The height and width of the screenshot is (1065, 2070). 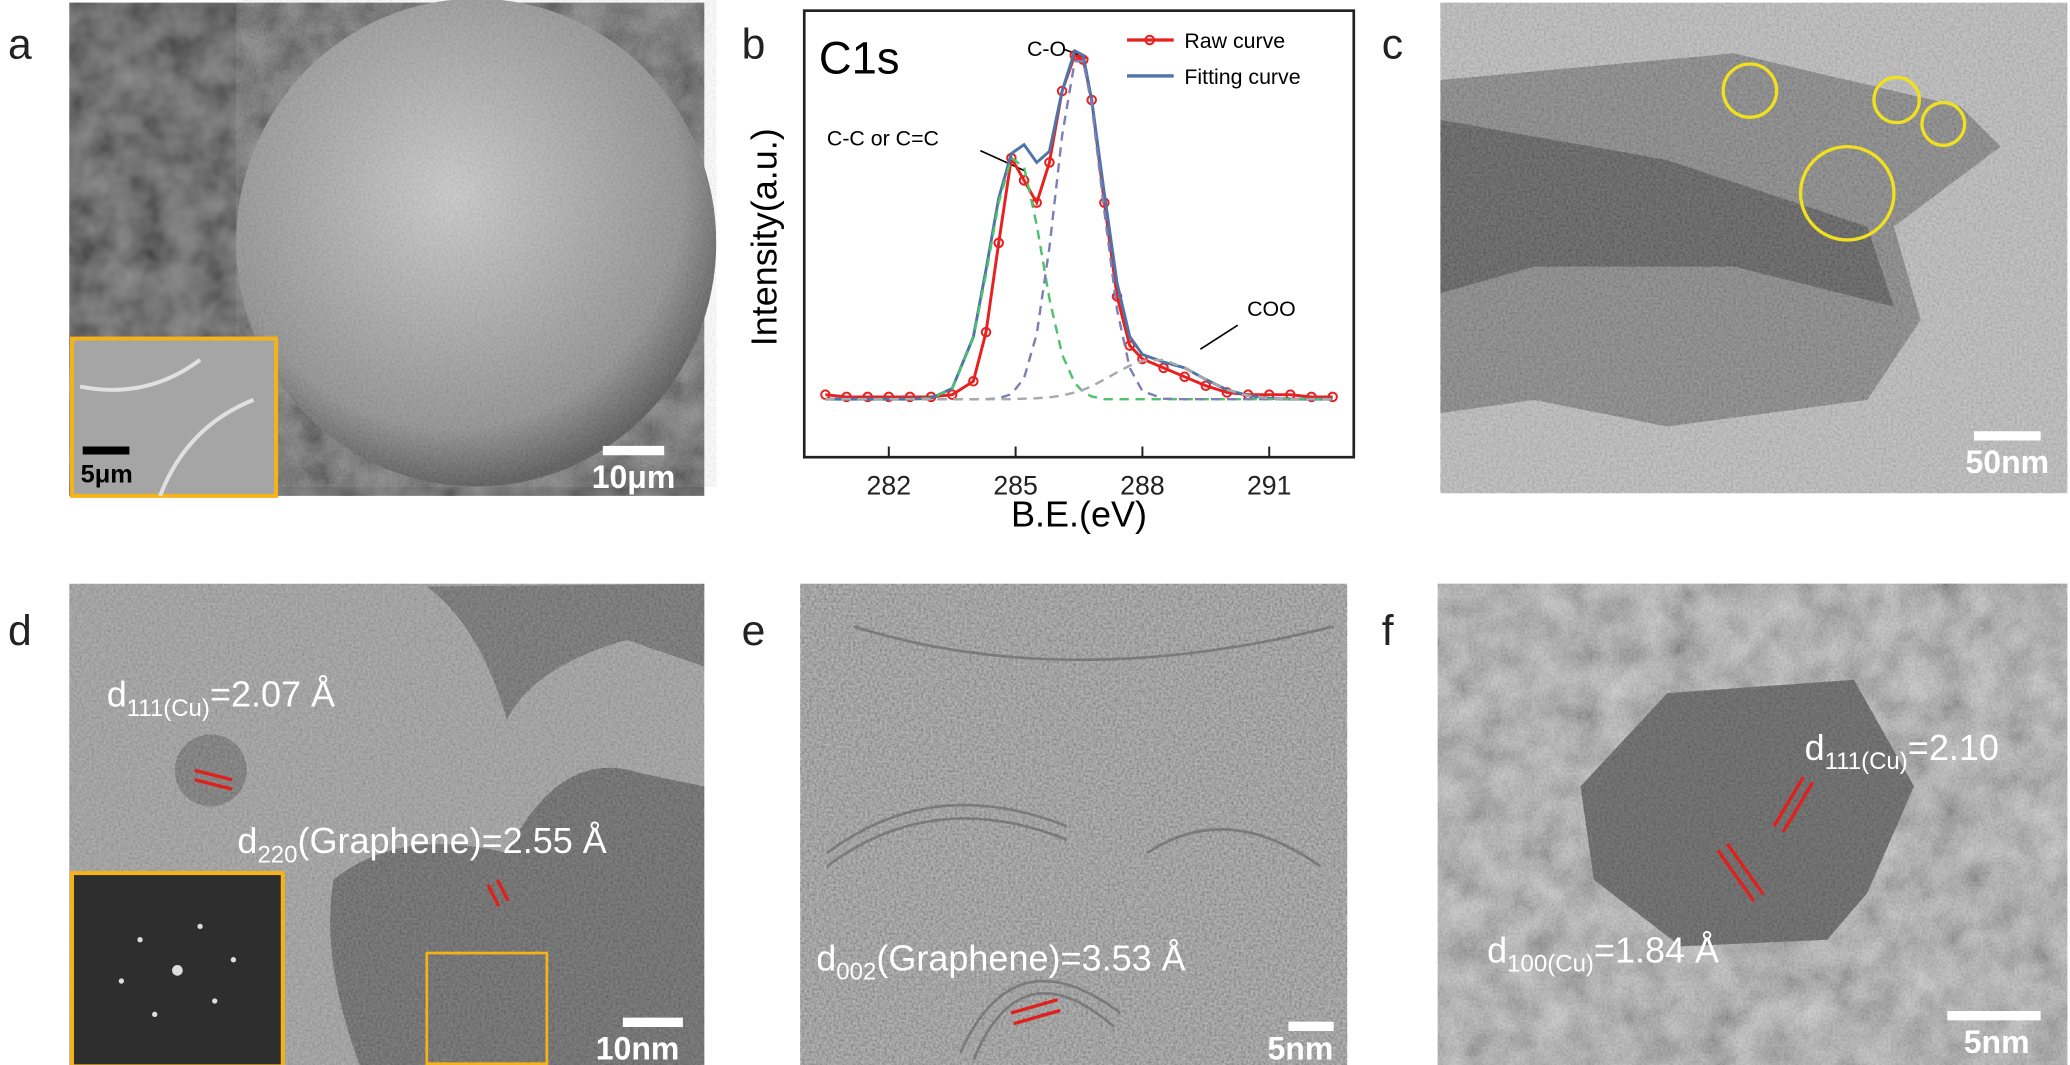 What do you see at coordinates (754, 631) in the screenshot?
I see `panel-label: e` at bounding box center [754, 631].